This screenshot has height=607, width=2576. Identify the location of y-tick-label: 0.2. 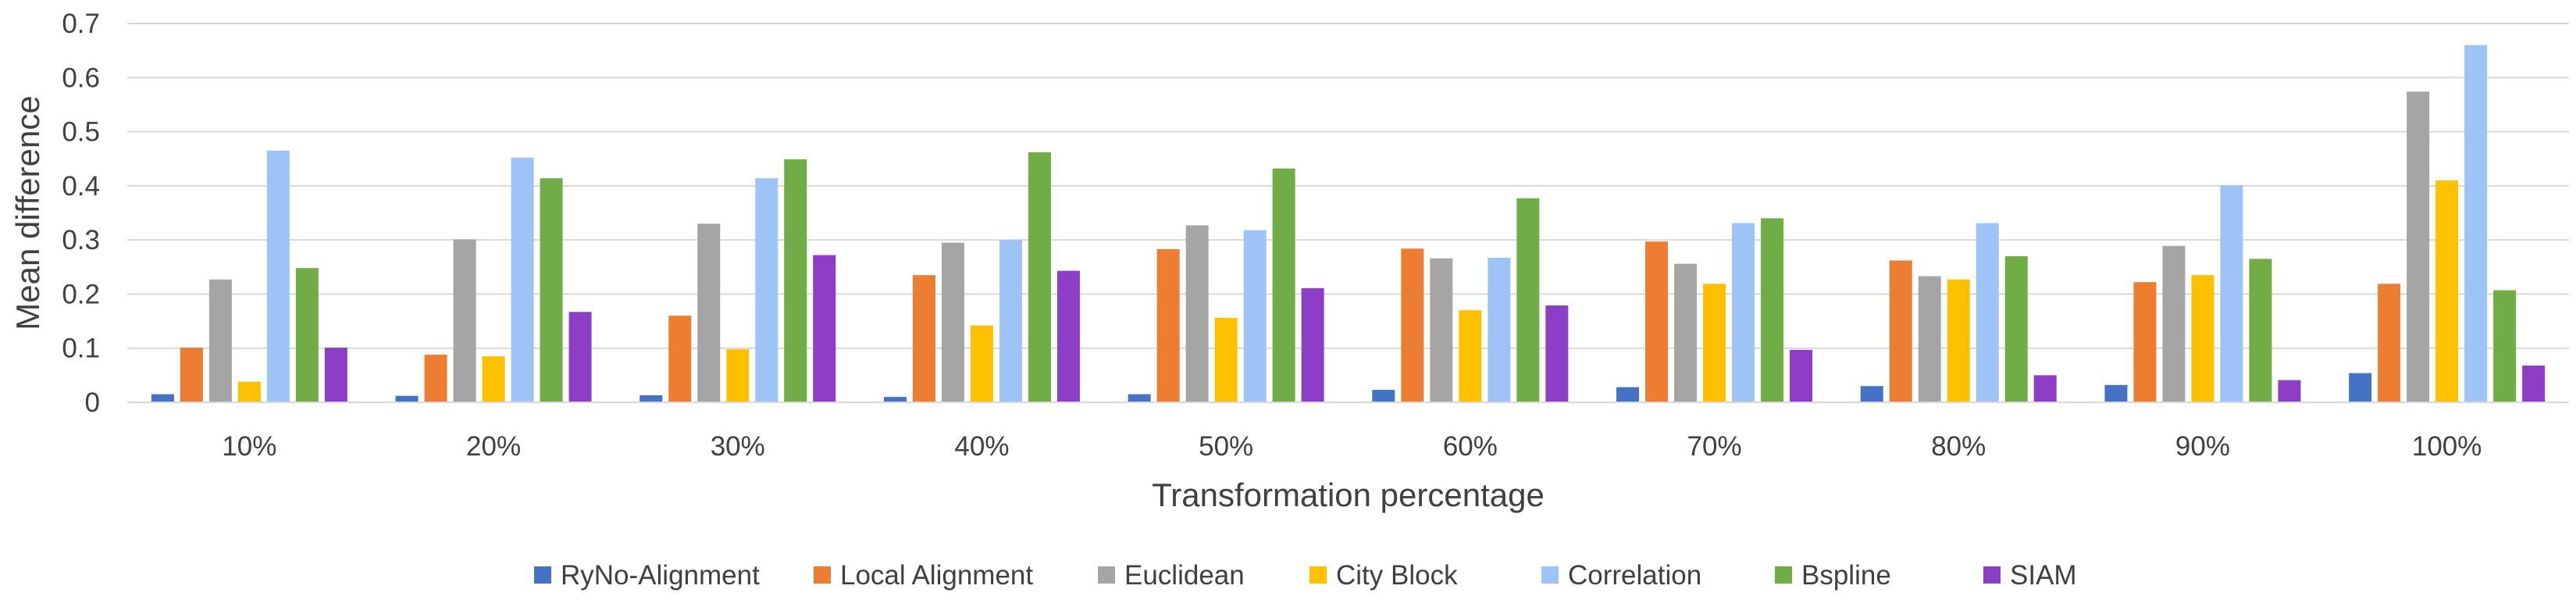
(81, 294).